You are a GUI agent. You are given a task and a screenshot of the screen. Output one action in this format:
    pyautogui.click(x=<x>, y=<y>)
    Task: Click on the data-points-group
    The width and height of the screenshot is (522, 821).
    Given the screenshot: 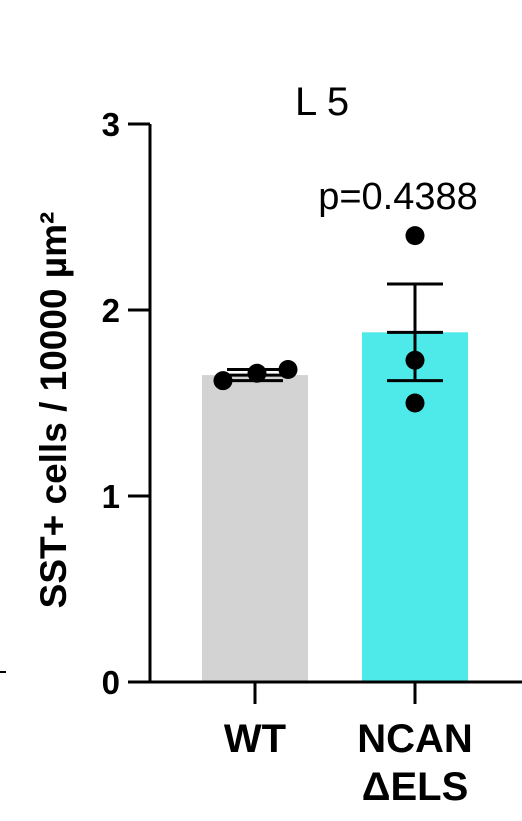 What is the action you would take?
    pyautogui.click(x=319, y=319)
    